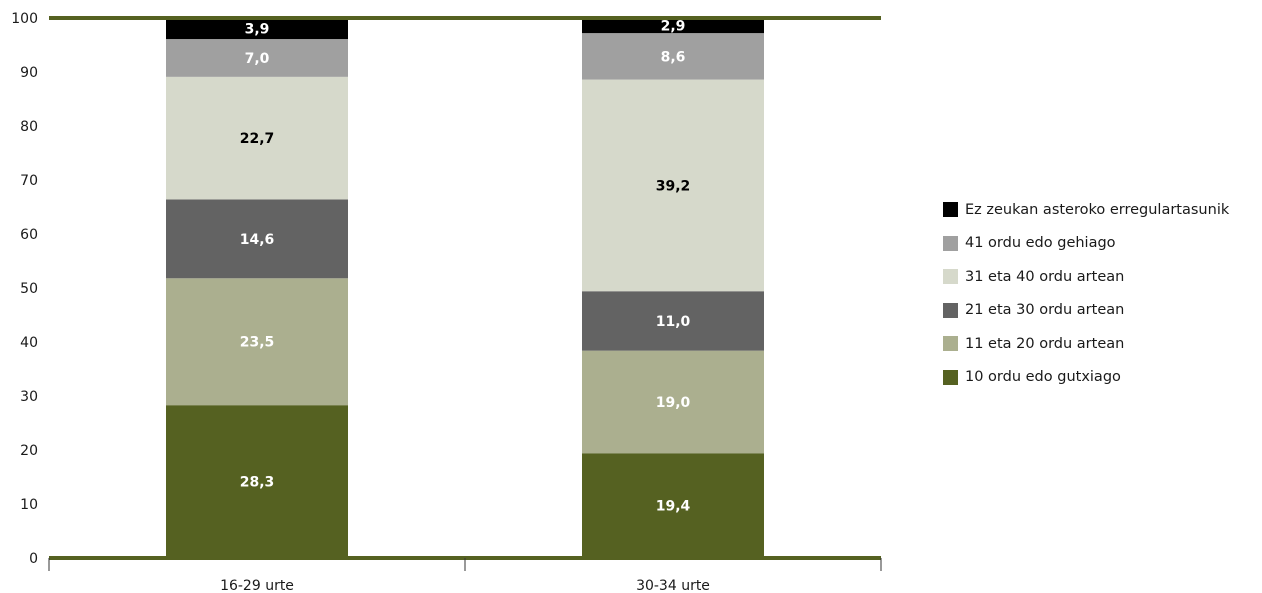 This screenshot has height=593, width=1262. Describe the element at coordinates (29, 289) in the screenshot. I see `y-tick-label: 50` at that location.